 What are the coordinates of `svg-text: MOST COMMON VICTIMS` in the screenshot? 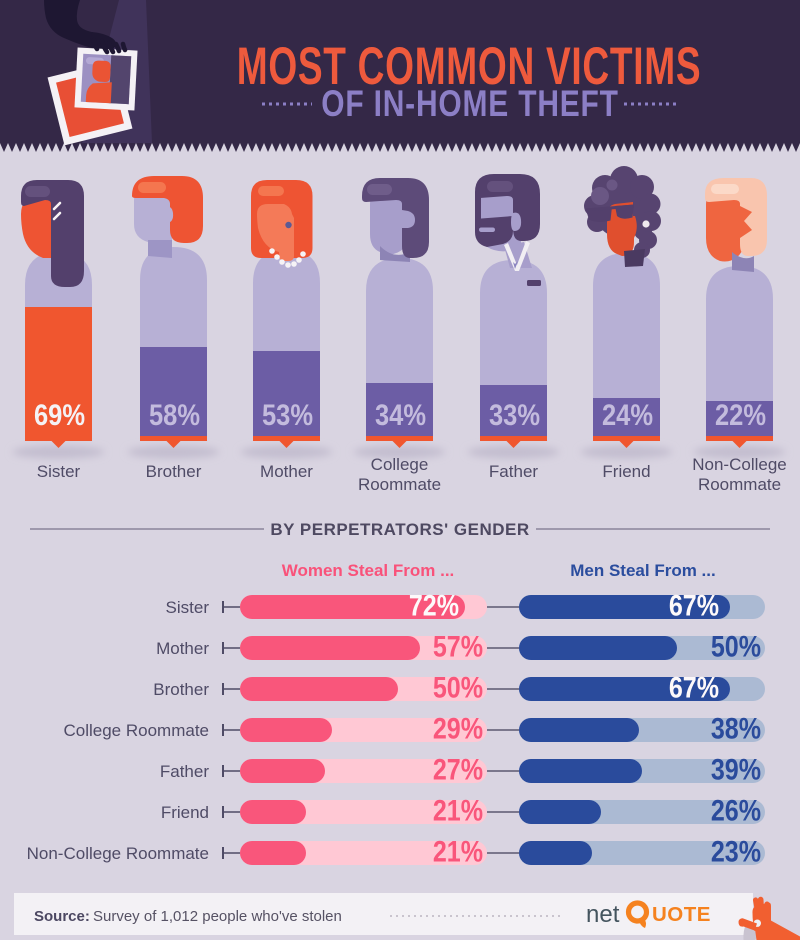 It's located at (469, 65).